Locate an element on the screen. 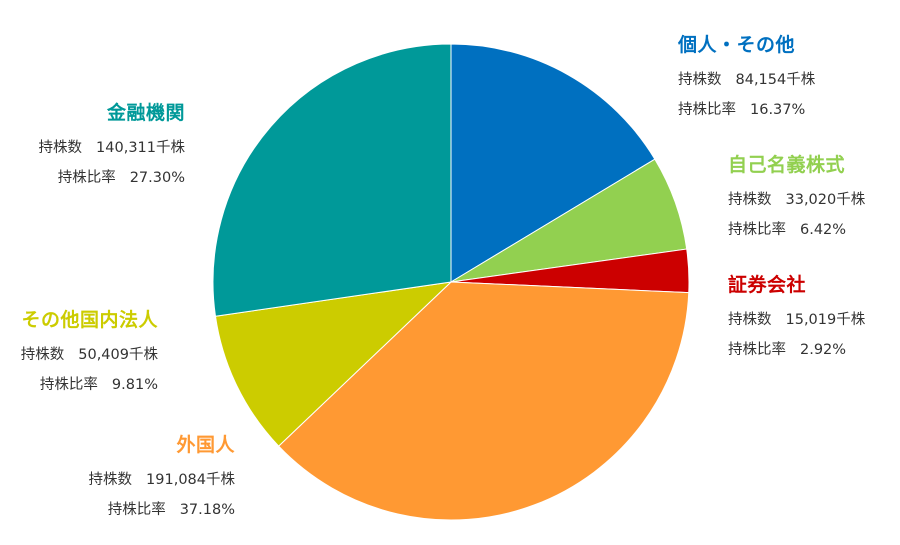  callout-name: 個人・その他 is located at coordinates (737, 45).